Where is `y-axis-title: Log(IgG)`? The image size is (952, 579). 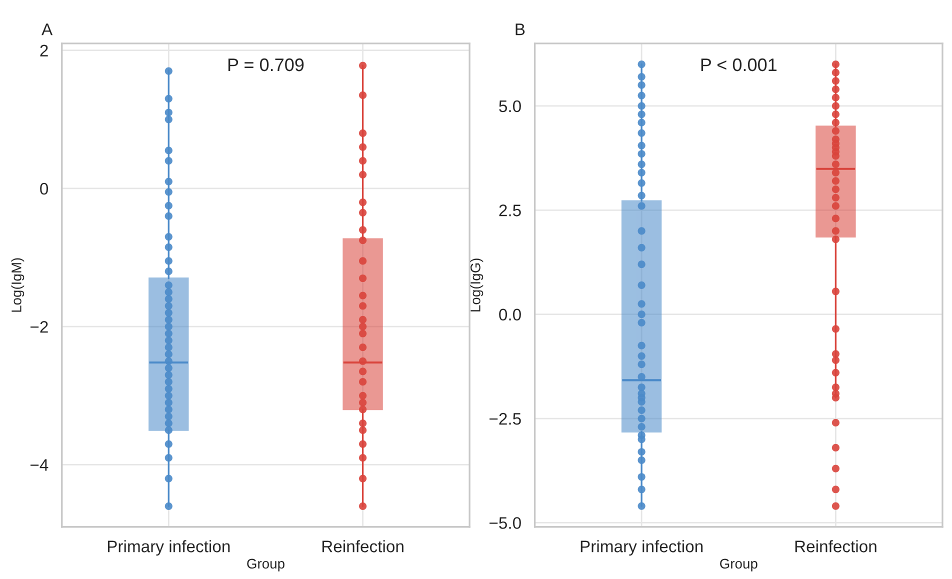
y-axis-title: Log(IgG) is located at coordinates (477, 285).